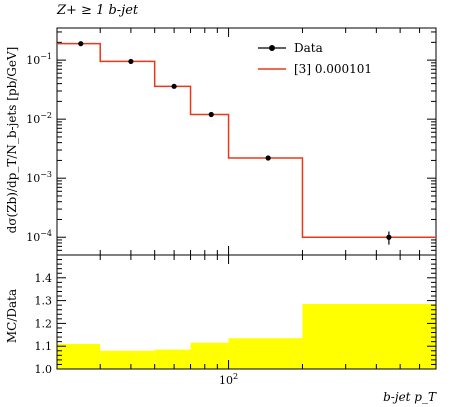 The image size is (450, 407). I want to click on main-ylabel: dσ(Zb)/dp_T/N_b-jets [pb/GeV], so click(12, 140).